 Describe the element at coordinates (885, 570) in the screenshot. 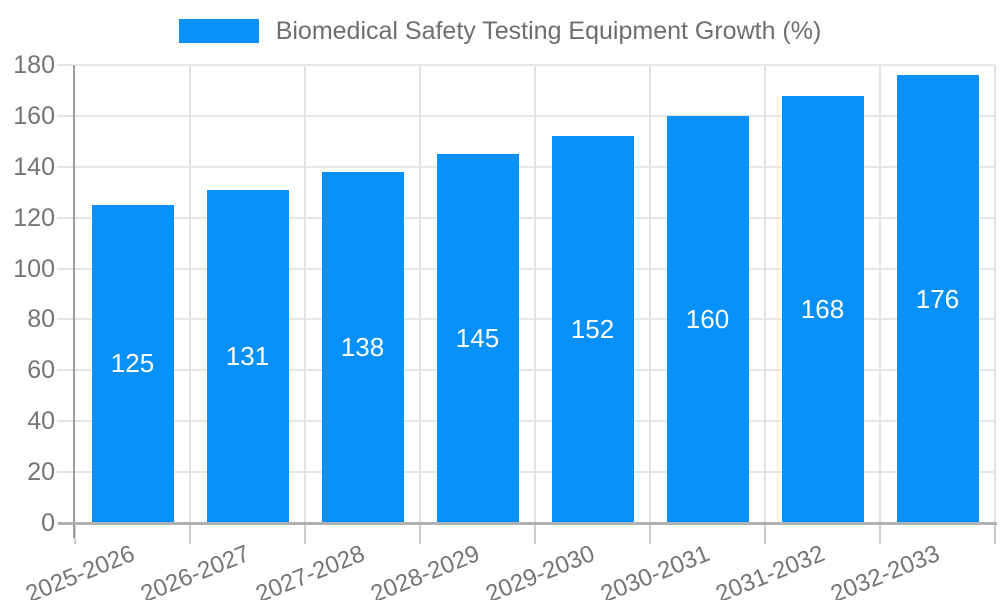

I see `x-tick-label: 2032-2033` at that location.